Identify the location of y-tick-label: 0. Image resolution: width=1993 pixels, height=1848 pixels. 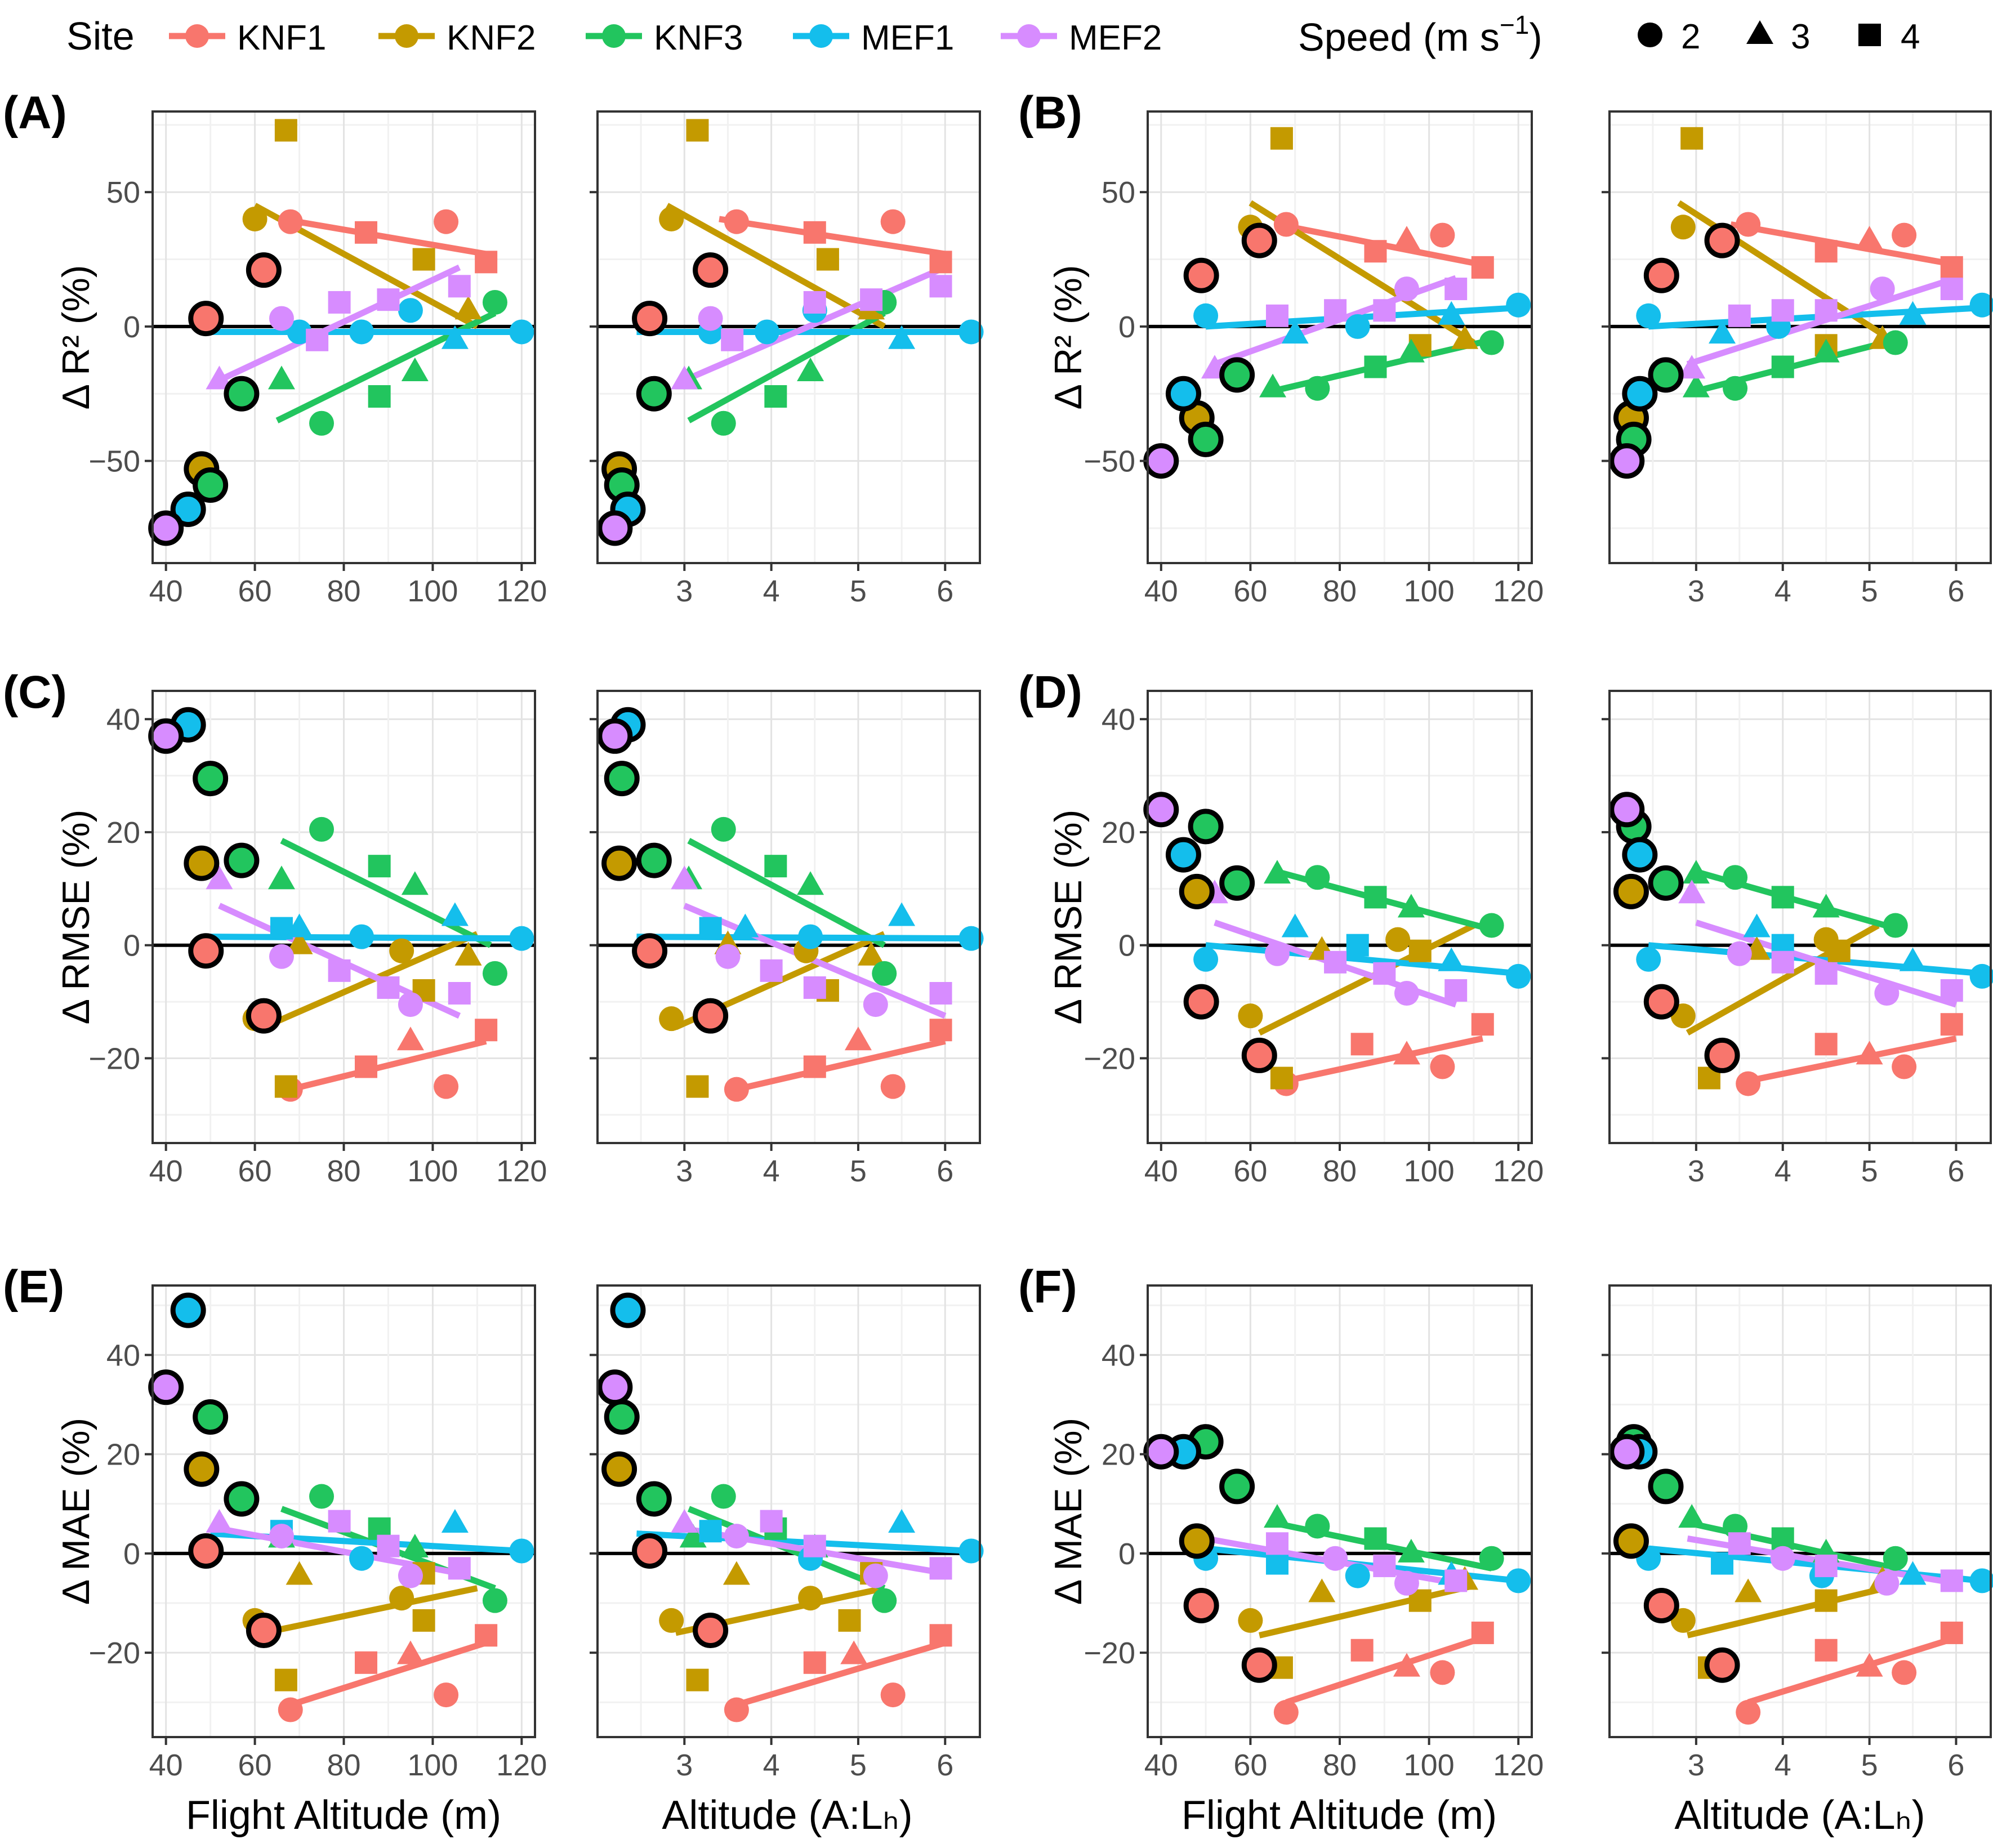
(131, 327).